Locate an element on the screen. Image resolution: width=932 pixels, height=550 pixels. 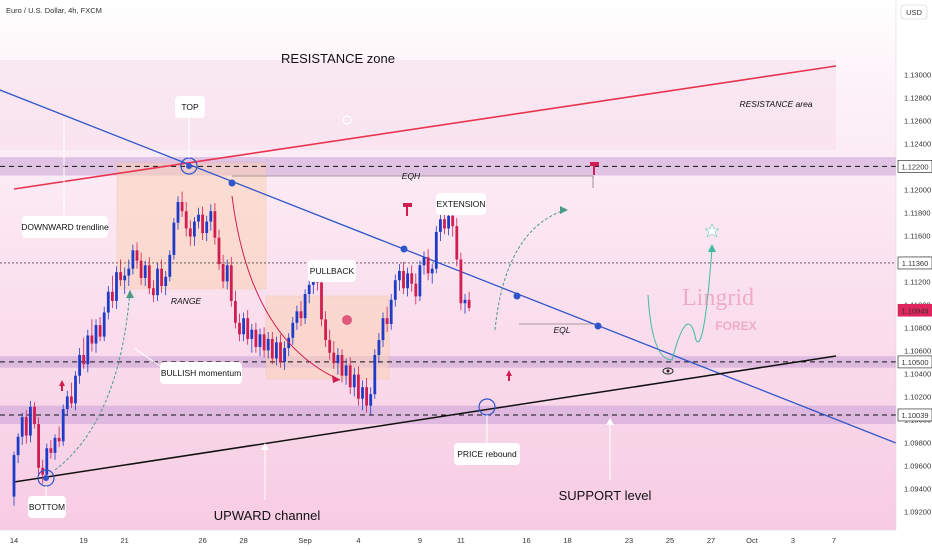
price-label: 1.10500 is located at coordinates (914, 362).